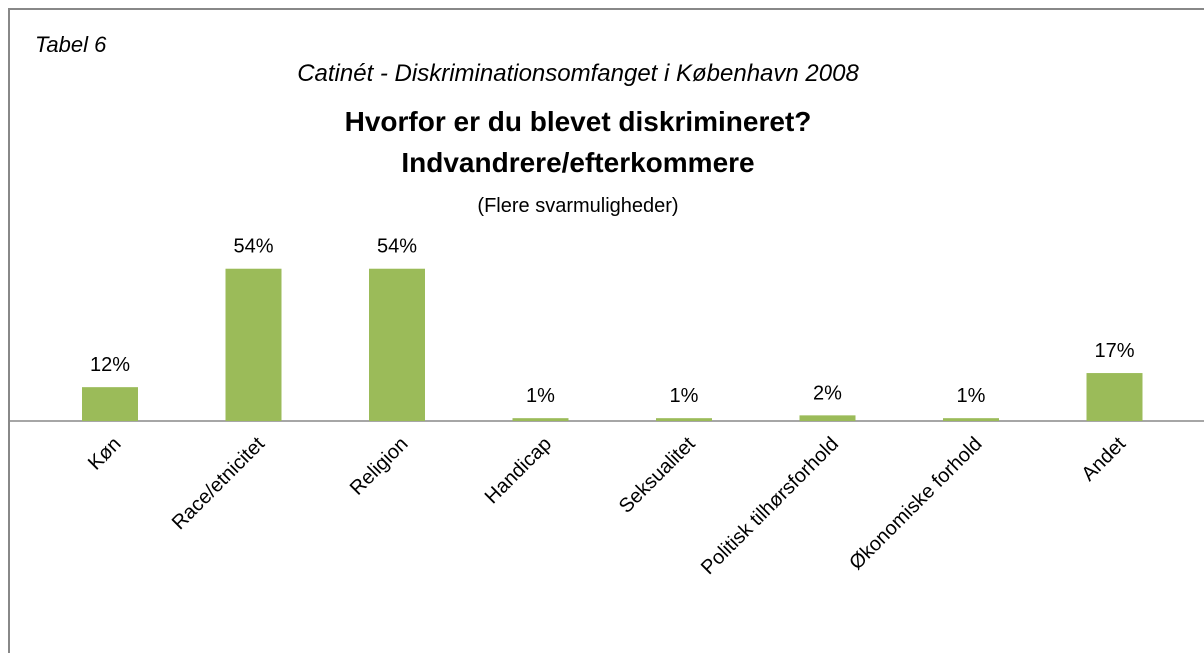 The image size is (1204, 653). I want to click on chart-note: (Flere svarmuligheder), so click(577, 206).